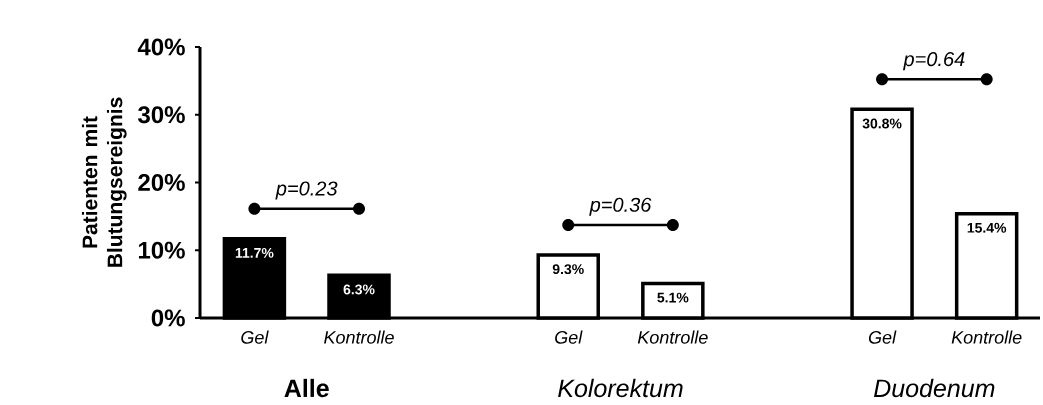 The image size is (1043, 405). What do you see at coordinates (933, 61) in the screenshot?
I see `annotation: p=0.64` at bounding box center [933, 61].